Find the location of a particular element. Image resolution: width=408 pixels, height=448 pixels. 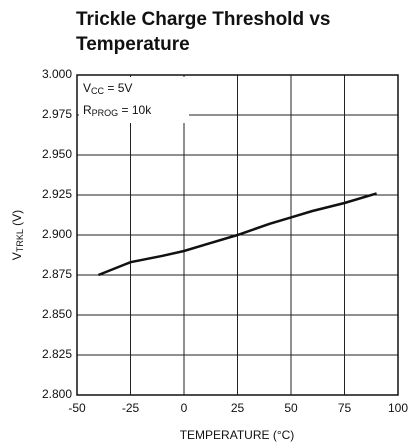

y-tick-label: 2.850 is located at coordinates (57, 314).